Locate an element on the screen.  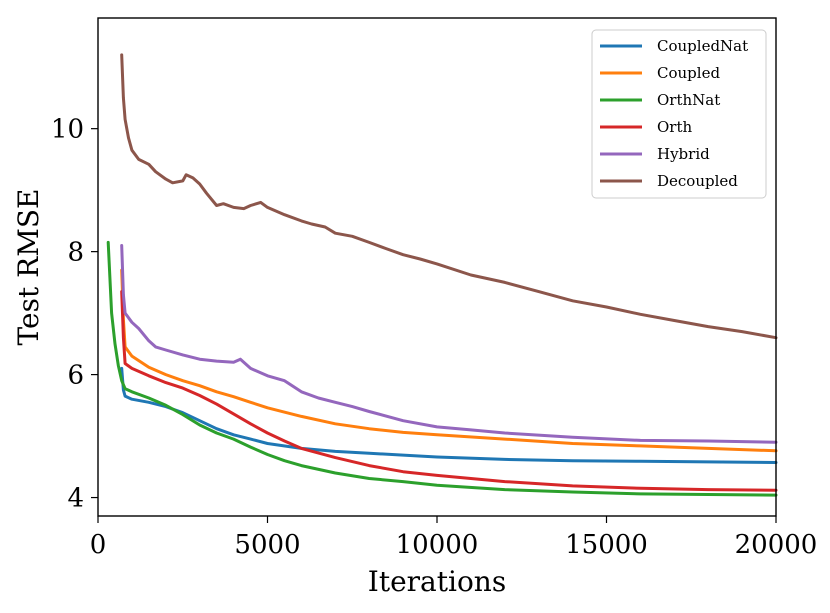
y-tick-label: 10 is located at coordinates (67, 130).